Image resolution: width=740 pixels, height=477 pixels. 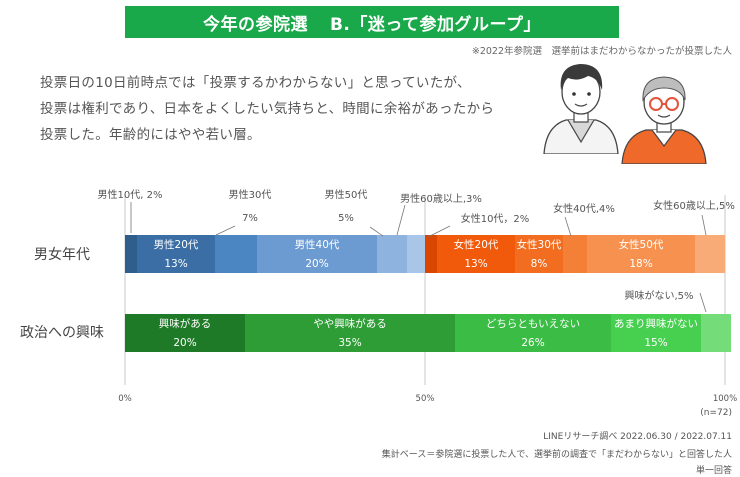 I want to click on segment-name-label: 男性60歳以上,3%, so click(x=441, y=198).